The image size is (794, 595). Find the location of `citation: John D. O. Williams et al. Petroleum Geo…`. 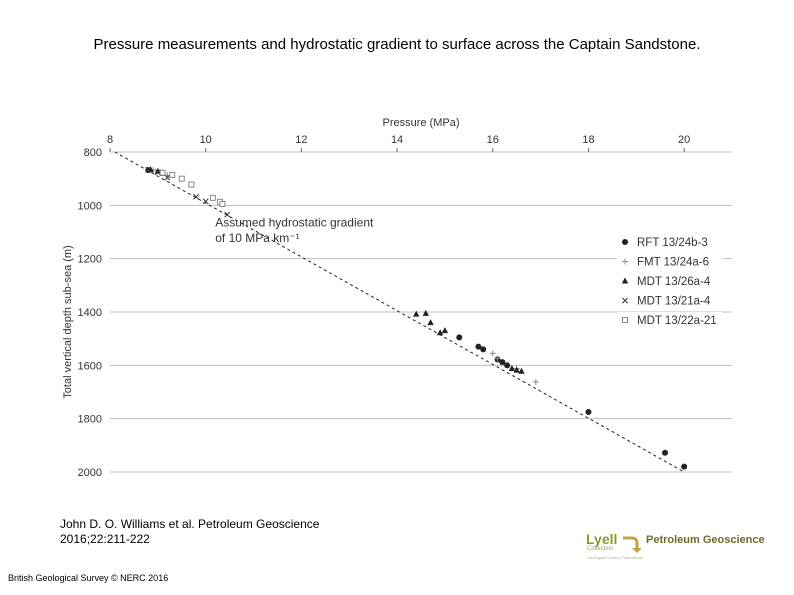

citation: John D. O. Williams et al. Petroleum Geo… is located at coordinates (189, 532).